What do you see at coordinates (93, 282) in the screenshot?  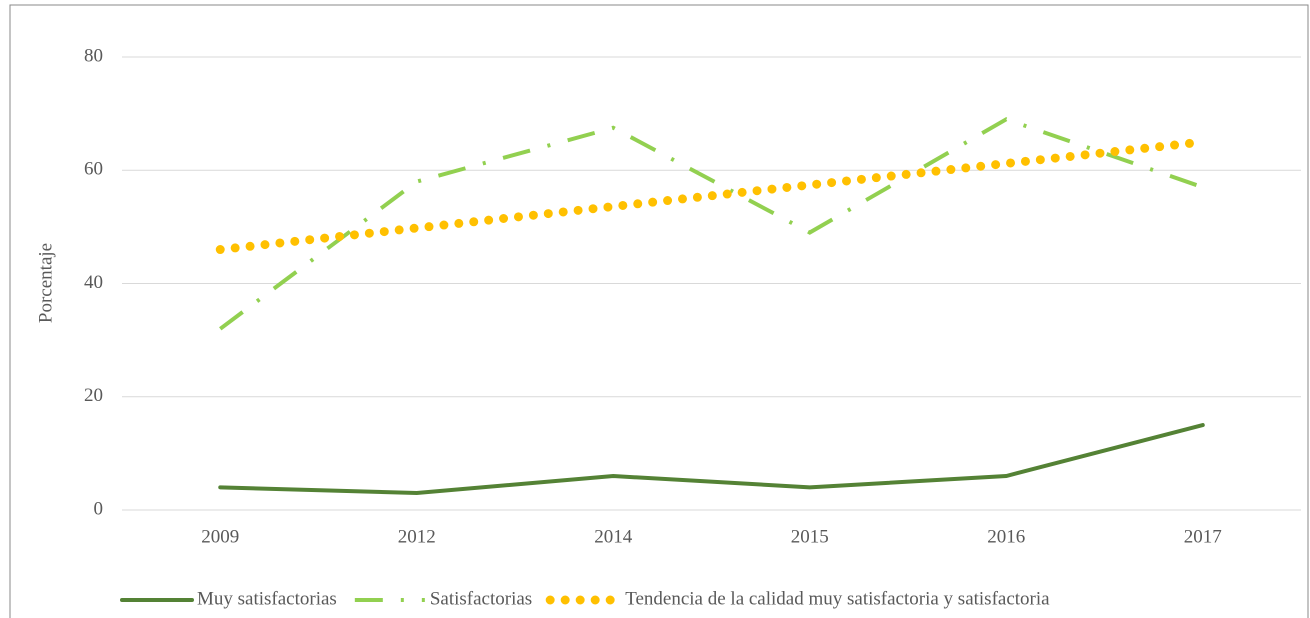 I see `y-tick-label: 40` at bounding box center [93, 282].